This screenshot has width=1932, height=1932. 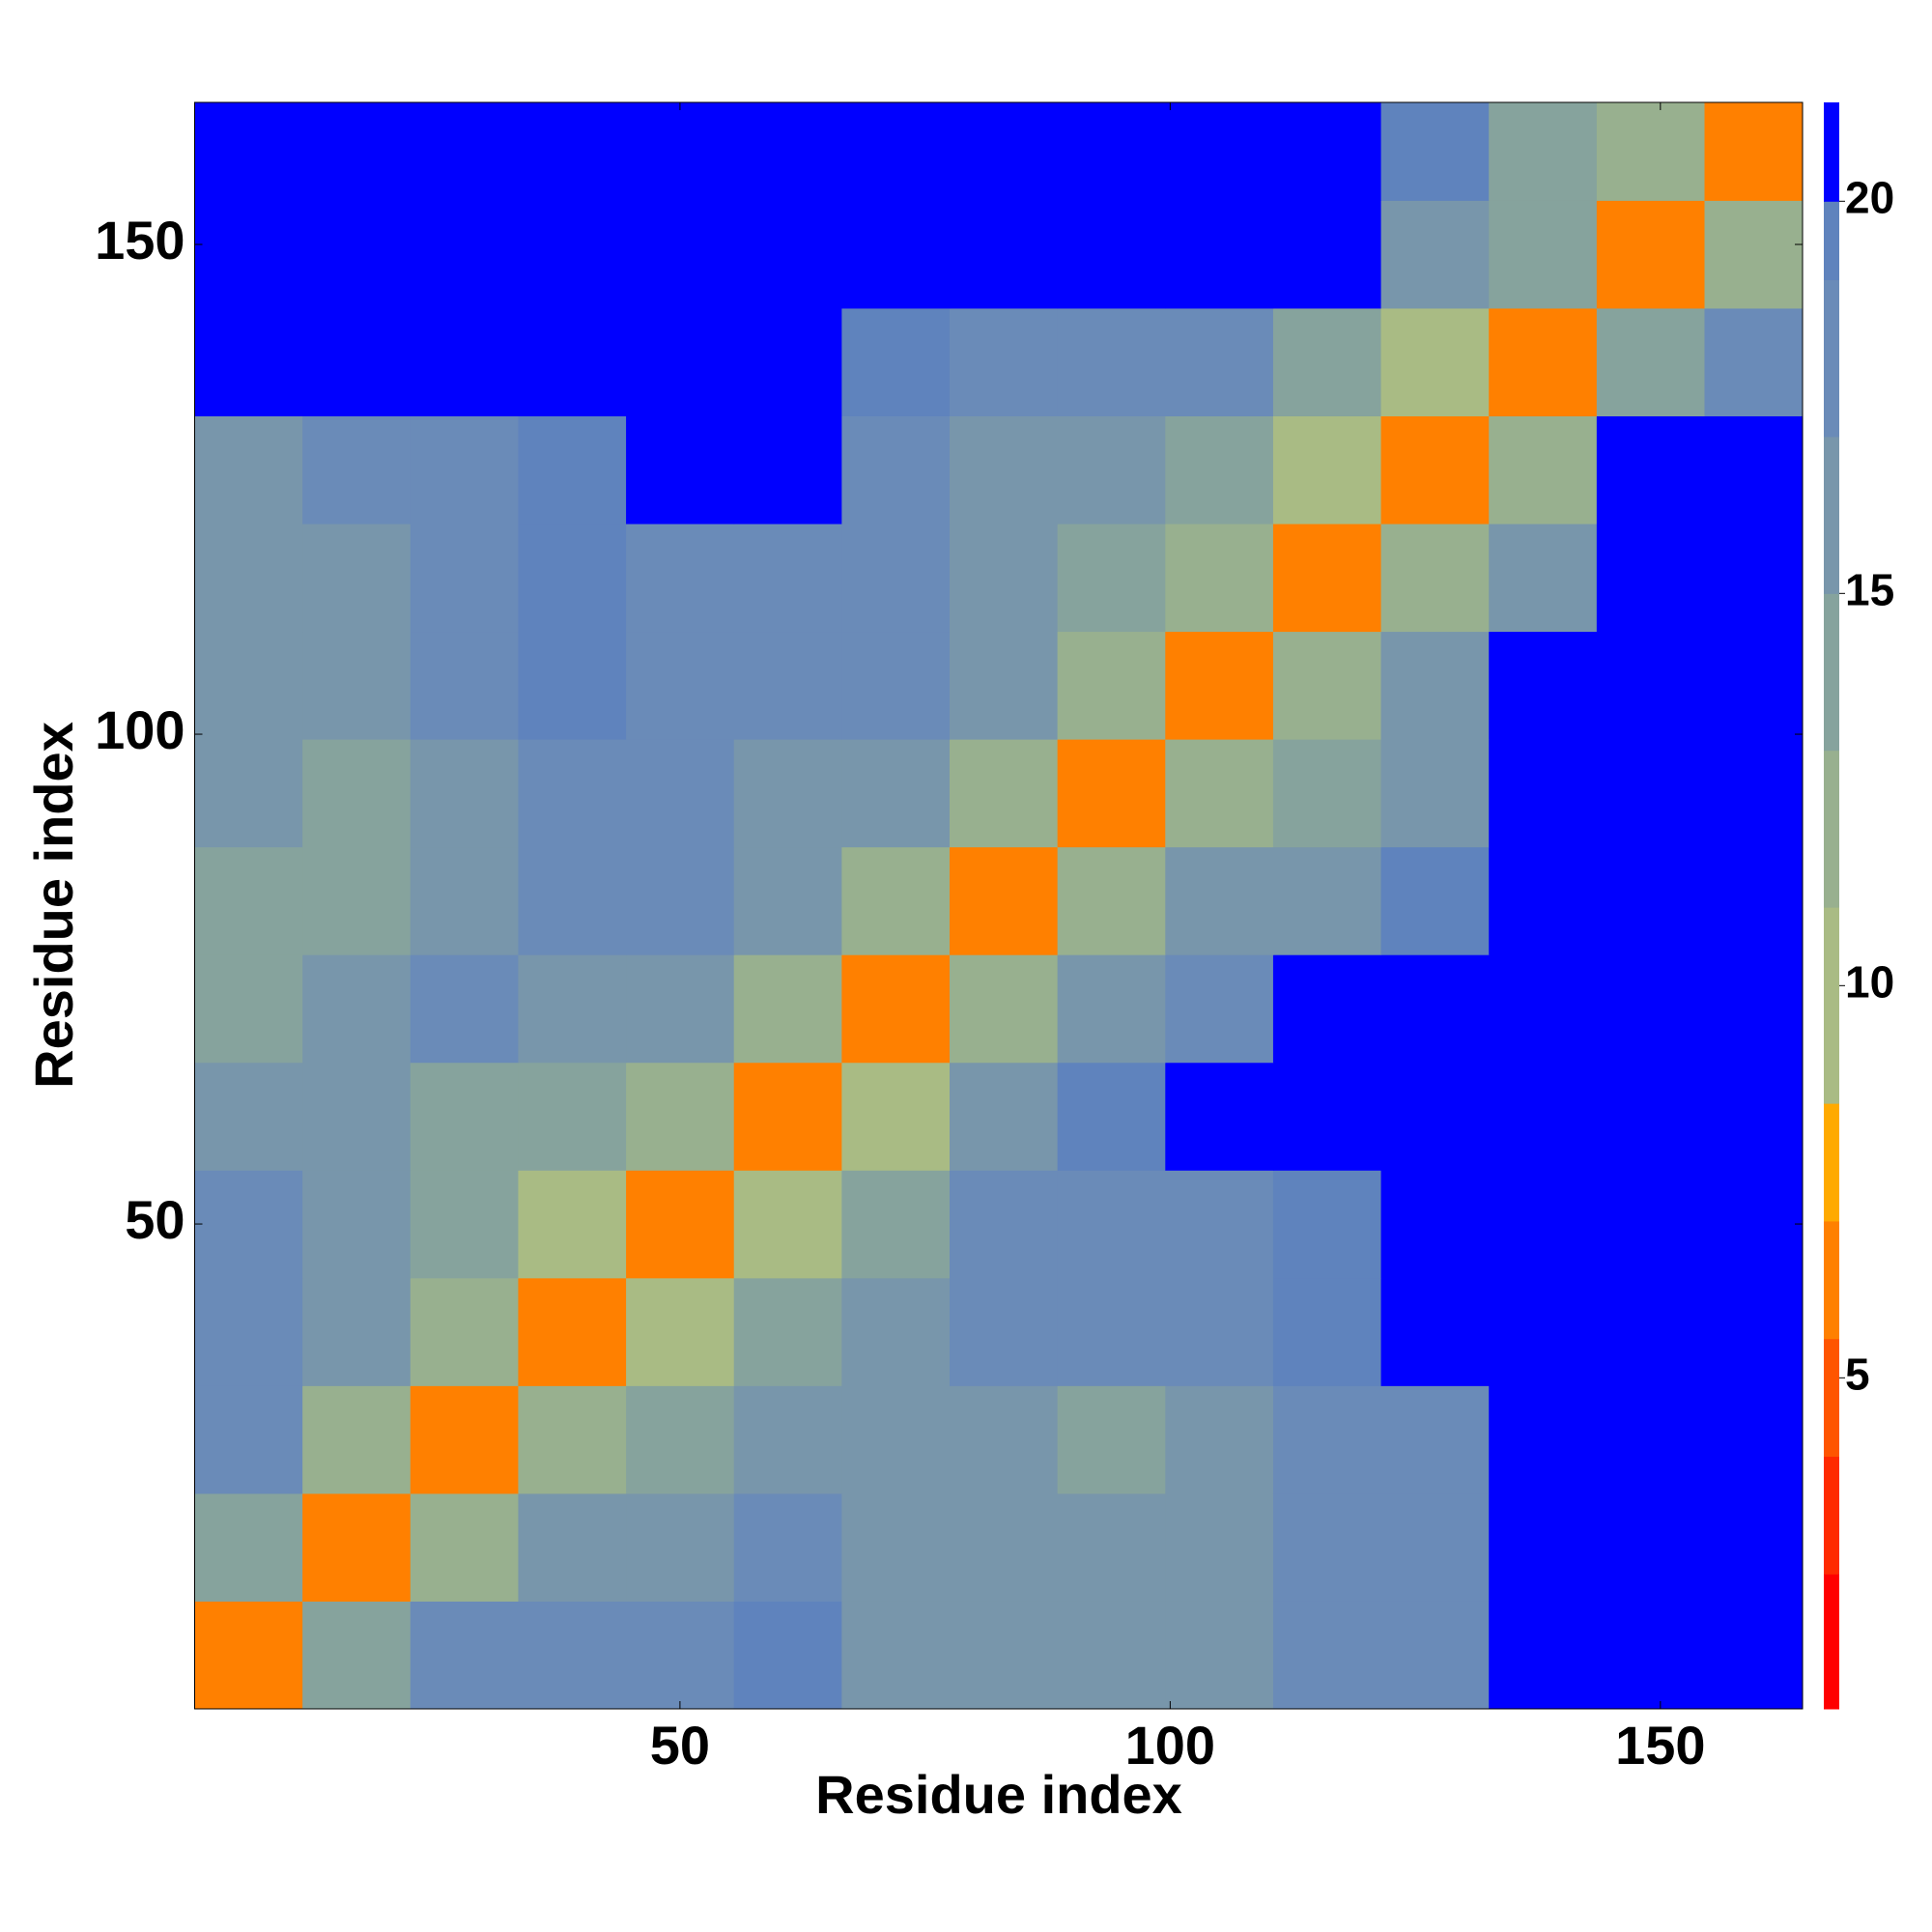 What do you see at coordinates (140, 240) in the screenshot?
I see `y-tick-label: 150` at bounding box center [140, 240].